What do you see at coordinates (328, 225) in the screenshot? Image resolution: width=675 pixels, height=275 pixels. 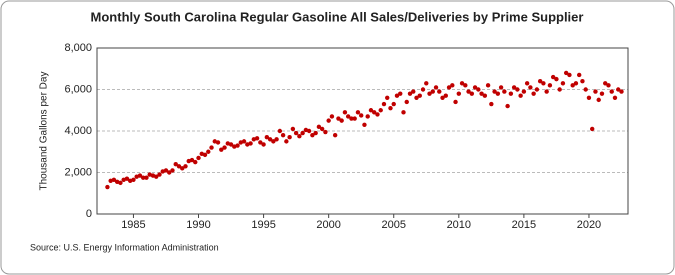 I see `x-tick-label: 2000` at bounding box center [328, 225].